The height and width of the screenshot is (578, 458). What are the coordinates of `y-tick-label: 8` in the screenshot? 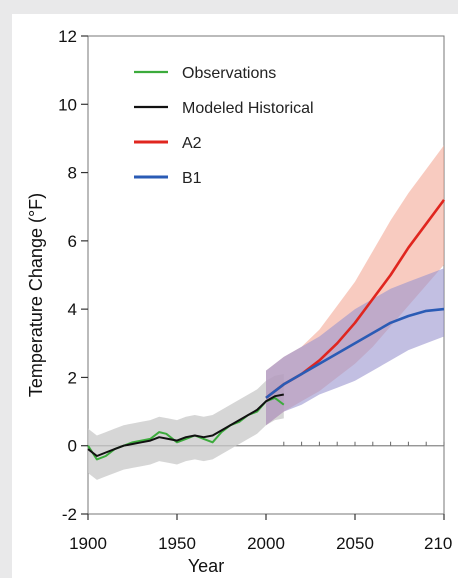 It's located at (72, 173).